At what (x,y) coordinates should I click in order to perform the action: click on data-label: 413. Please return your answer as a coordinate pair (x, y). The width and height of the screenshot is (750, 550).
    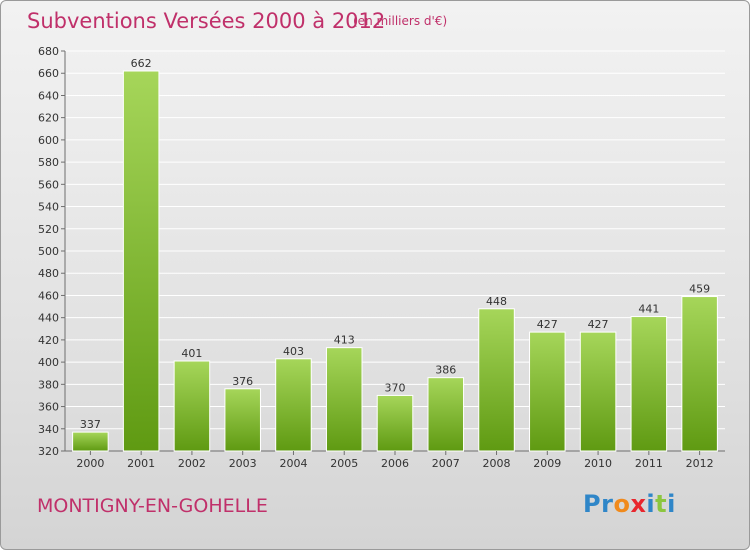
    Looking at the image, I should click on (344, 340).